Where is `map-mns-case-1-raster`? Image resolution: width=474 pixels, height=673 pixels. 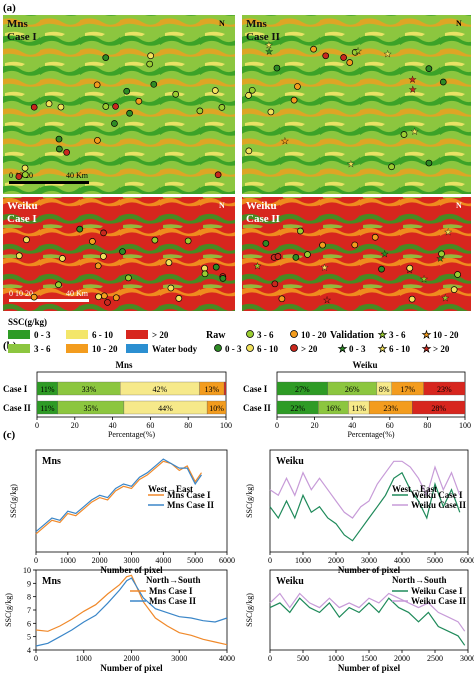
map-mns-case-1-raster is located at coordinates (119, 104).